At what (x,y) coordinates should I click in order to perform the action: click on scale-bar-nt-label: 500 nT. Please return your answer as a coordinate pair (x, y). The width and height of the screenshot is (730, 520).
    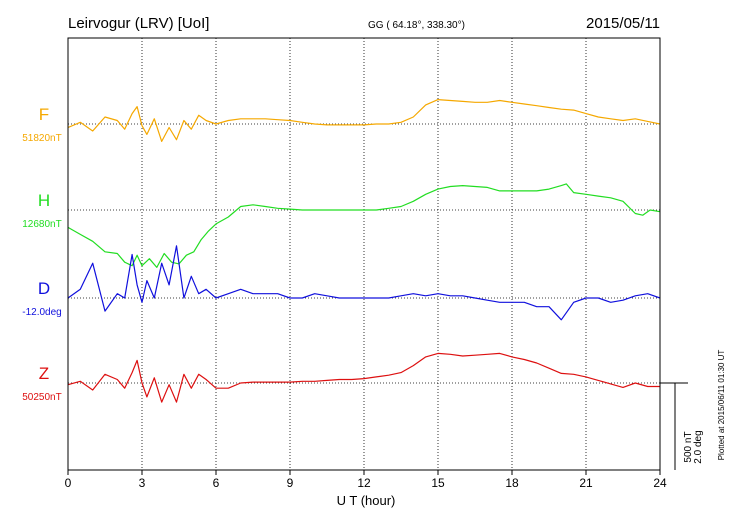
    Looking at the image, I should click on (688, 446).